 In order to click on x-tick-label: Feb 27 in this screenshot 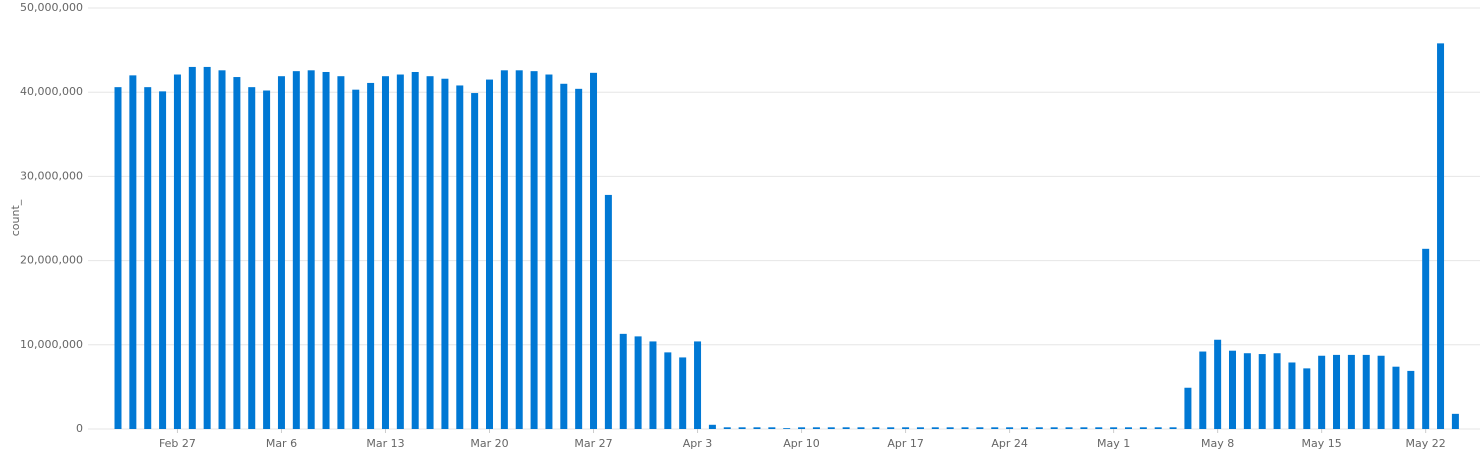, I will do `click(177, 443)`.